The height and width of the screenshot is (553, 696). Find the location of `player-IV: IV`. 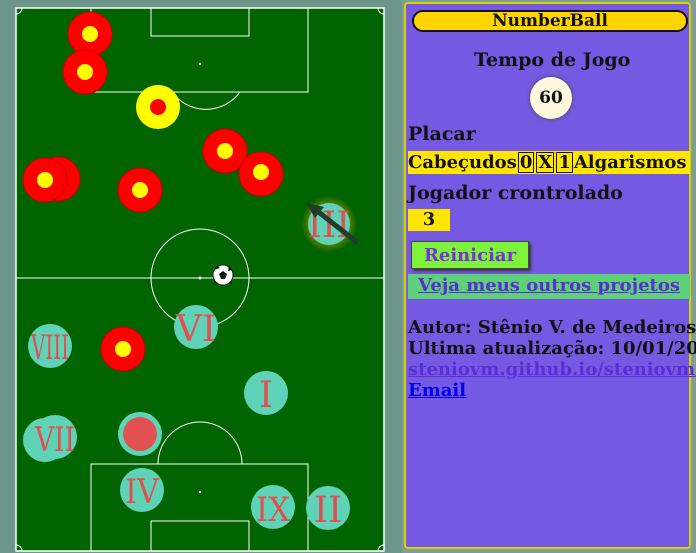

player-IV: IV is located at coordinates (142, 490).